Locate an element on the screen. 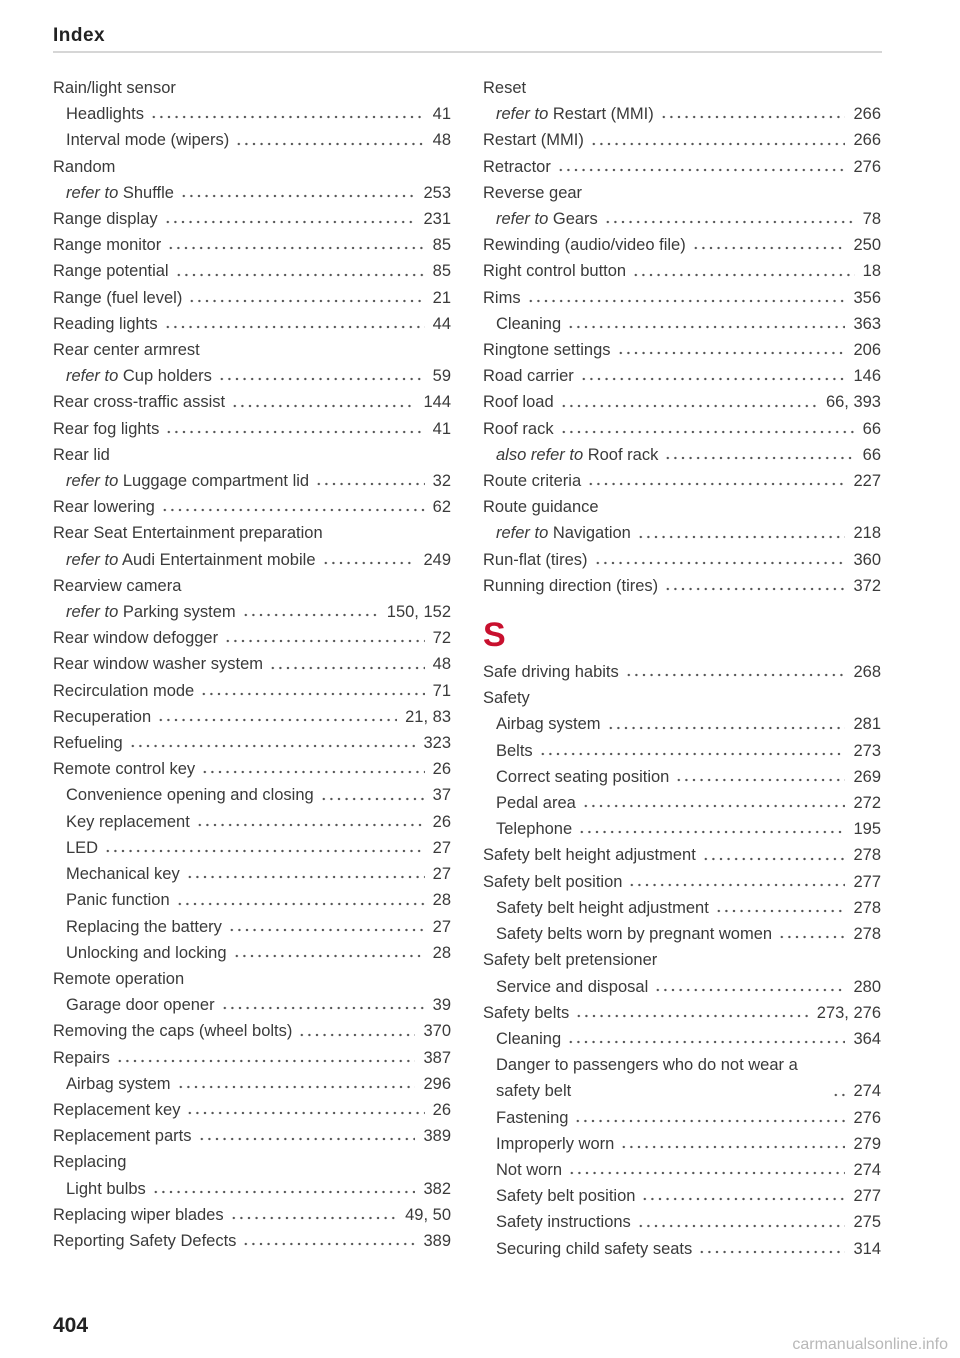 The height and width of the screenshot is (1358, 960). entry-term: Safety belt position is located at coordinates (552, 882).